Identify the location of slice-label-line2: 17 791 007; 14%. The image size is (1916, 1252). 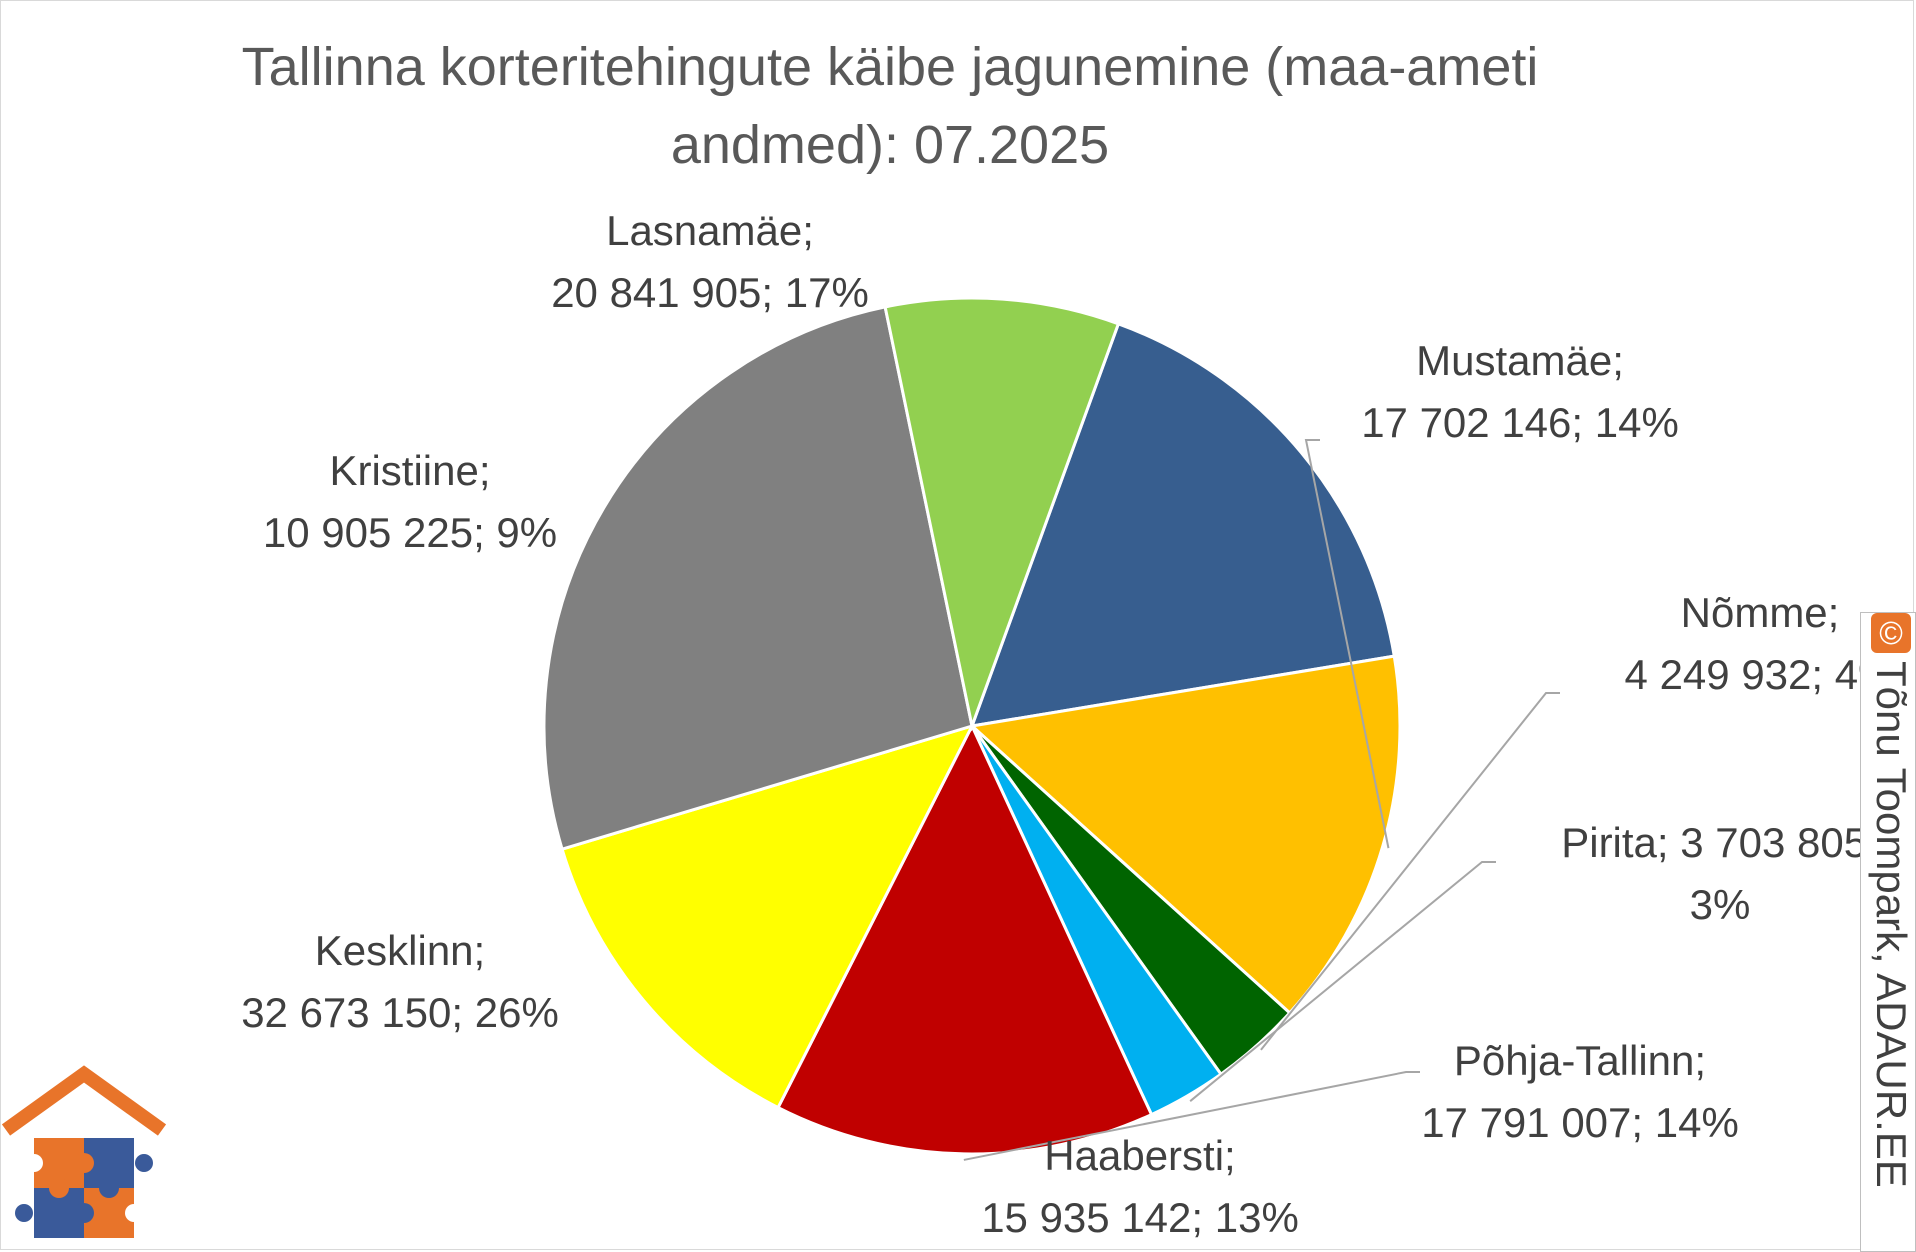
(1580, 1122).